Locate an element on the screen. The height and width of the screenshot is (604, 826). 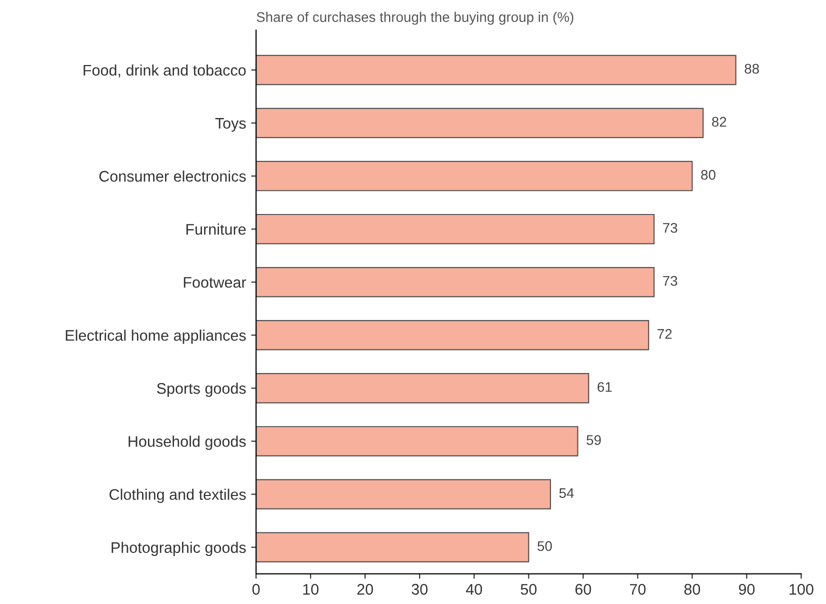
y-tick-label: Food, drink and tobacco is located at coordinates (165, 71).